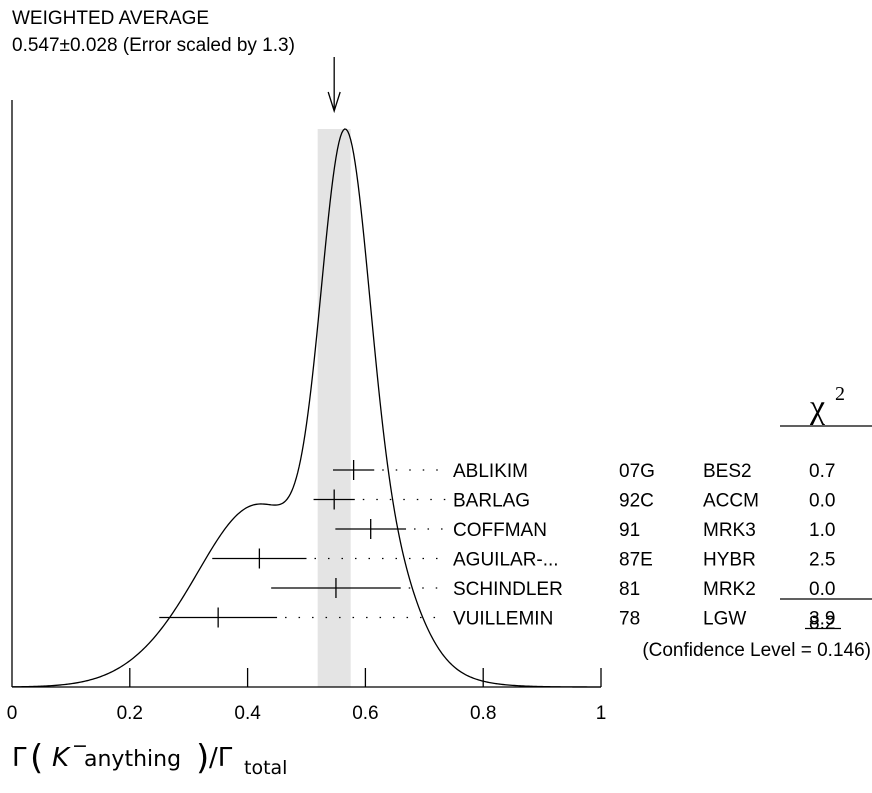  What do you see at coordinates (729, 589) in the screenshot?
I see `measurement-experiment: MRK2` at bounding box center [729, 589].